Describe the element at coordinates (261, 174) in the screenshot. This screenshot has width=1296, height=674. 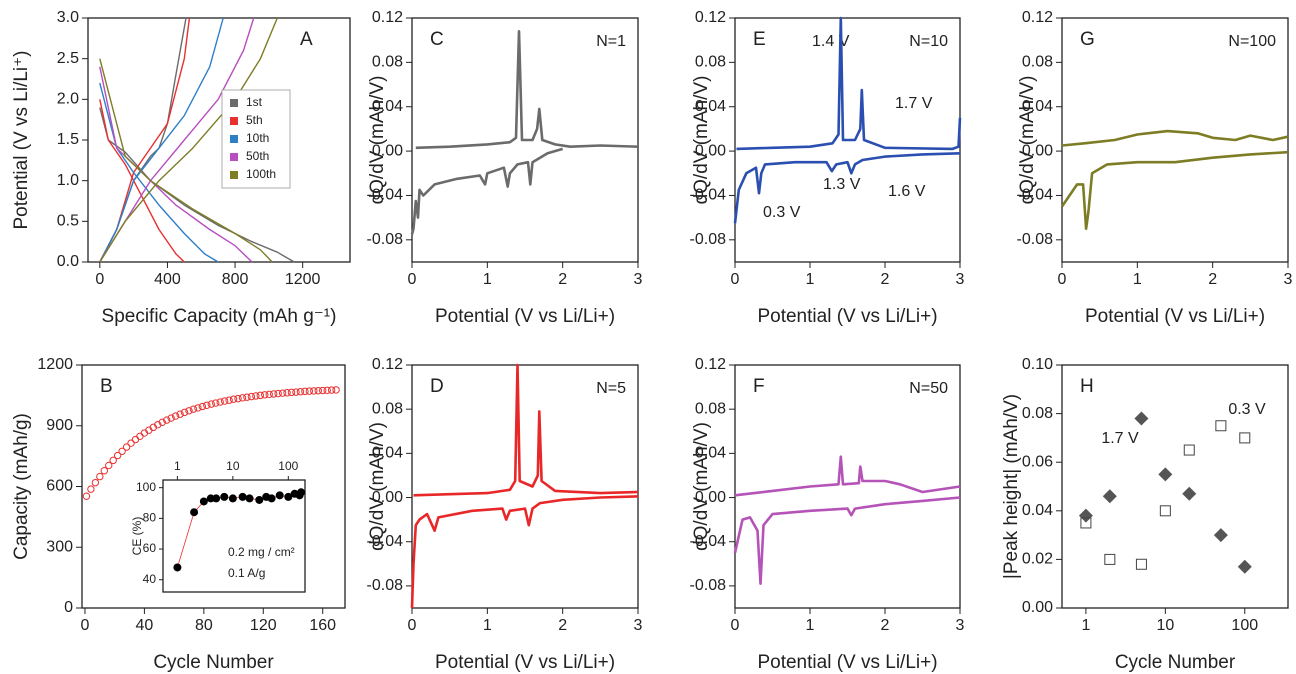
I see `legend-label: 100th` at that location.